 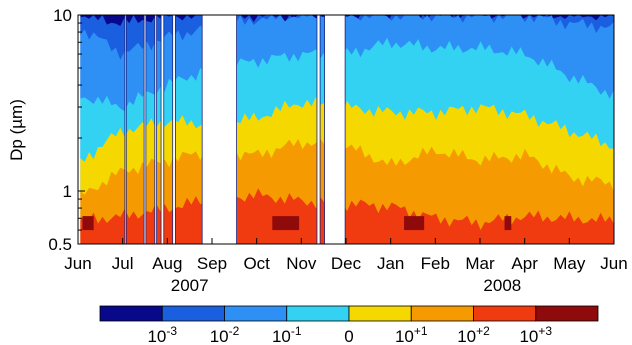 What do you see at coordinates (287, 334) in the screenshot?
I see `colorbar-label: 10⁻¹` at bounding box center [287, 334].